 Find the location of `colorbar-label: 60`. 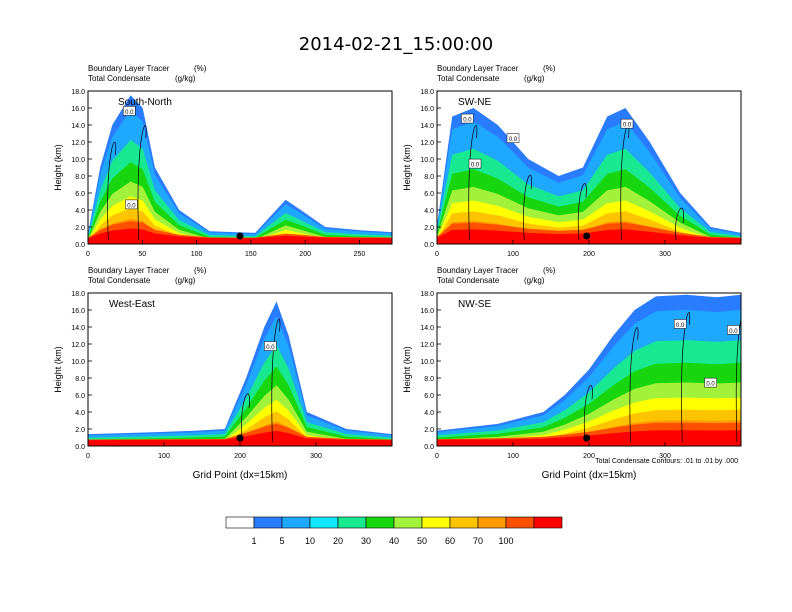

colorbar-label: 60 is located at coordinates (450, 541).